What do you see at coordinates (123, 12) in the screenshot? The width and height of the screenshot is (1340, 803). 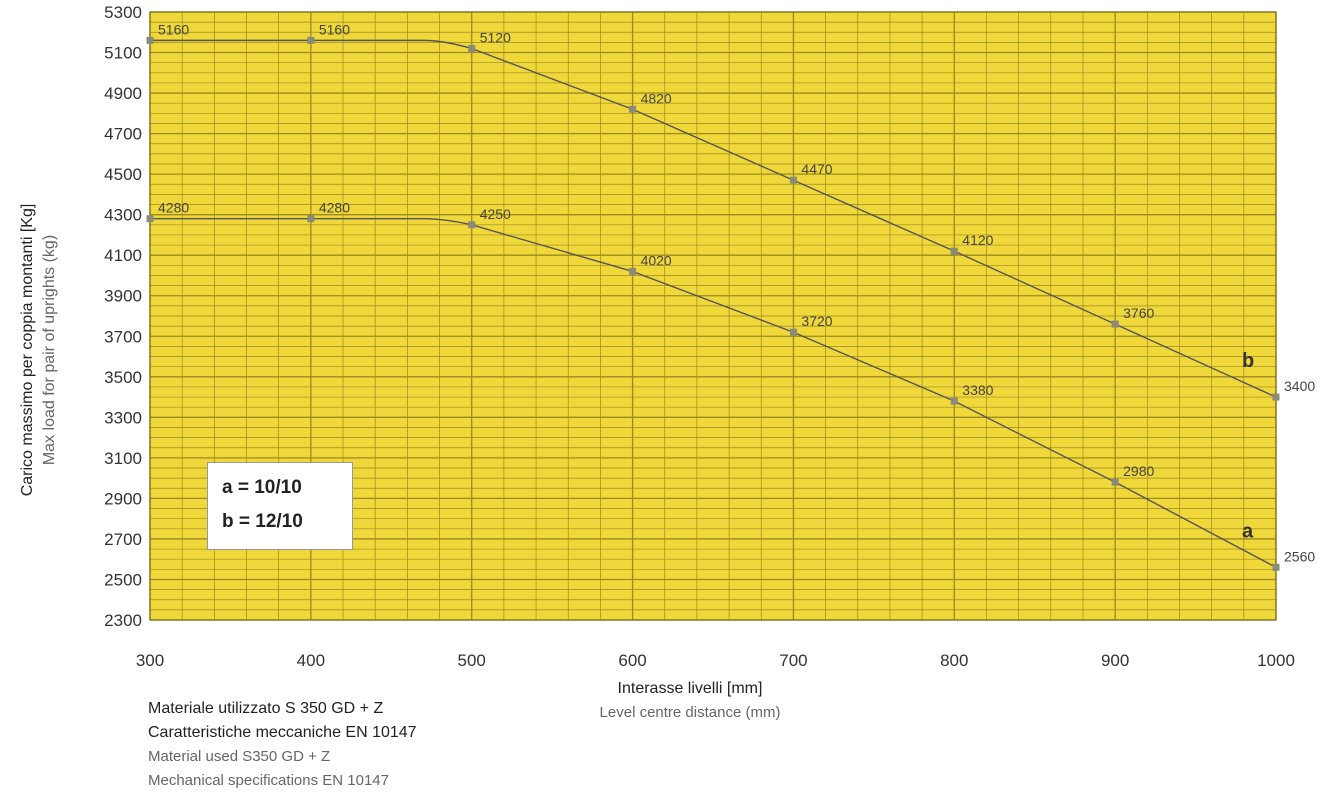 I see `y-tick-label: 5300` at bounding box center [123, 12].